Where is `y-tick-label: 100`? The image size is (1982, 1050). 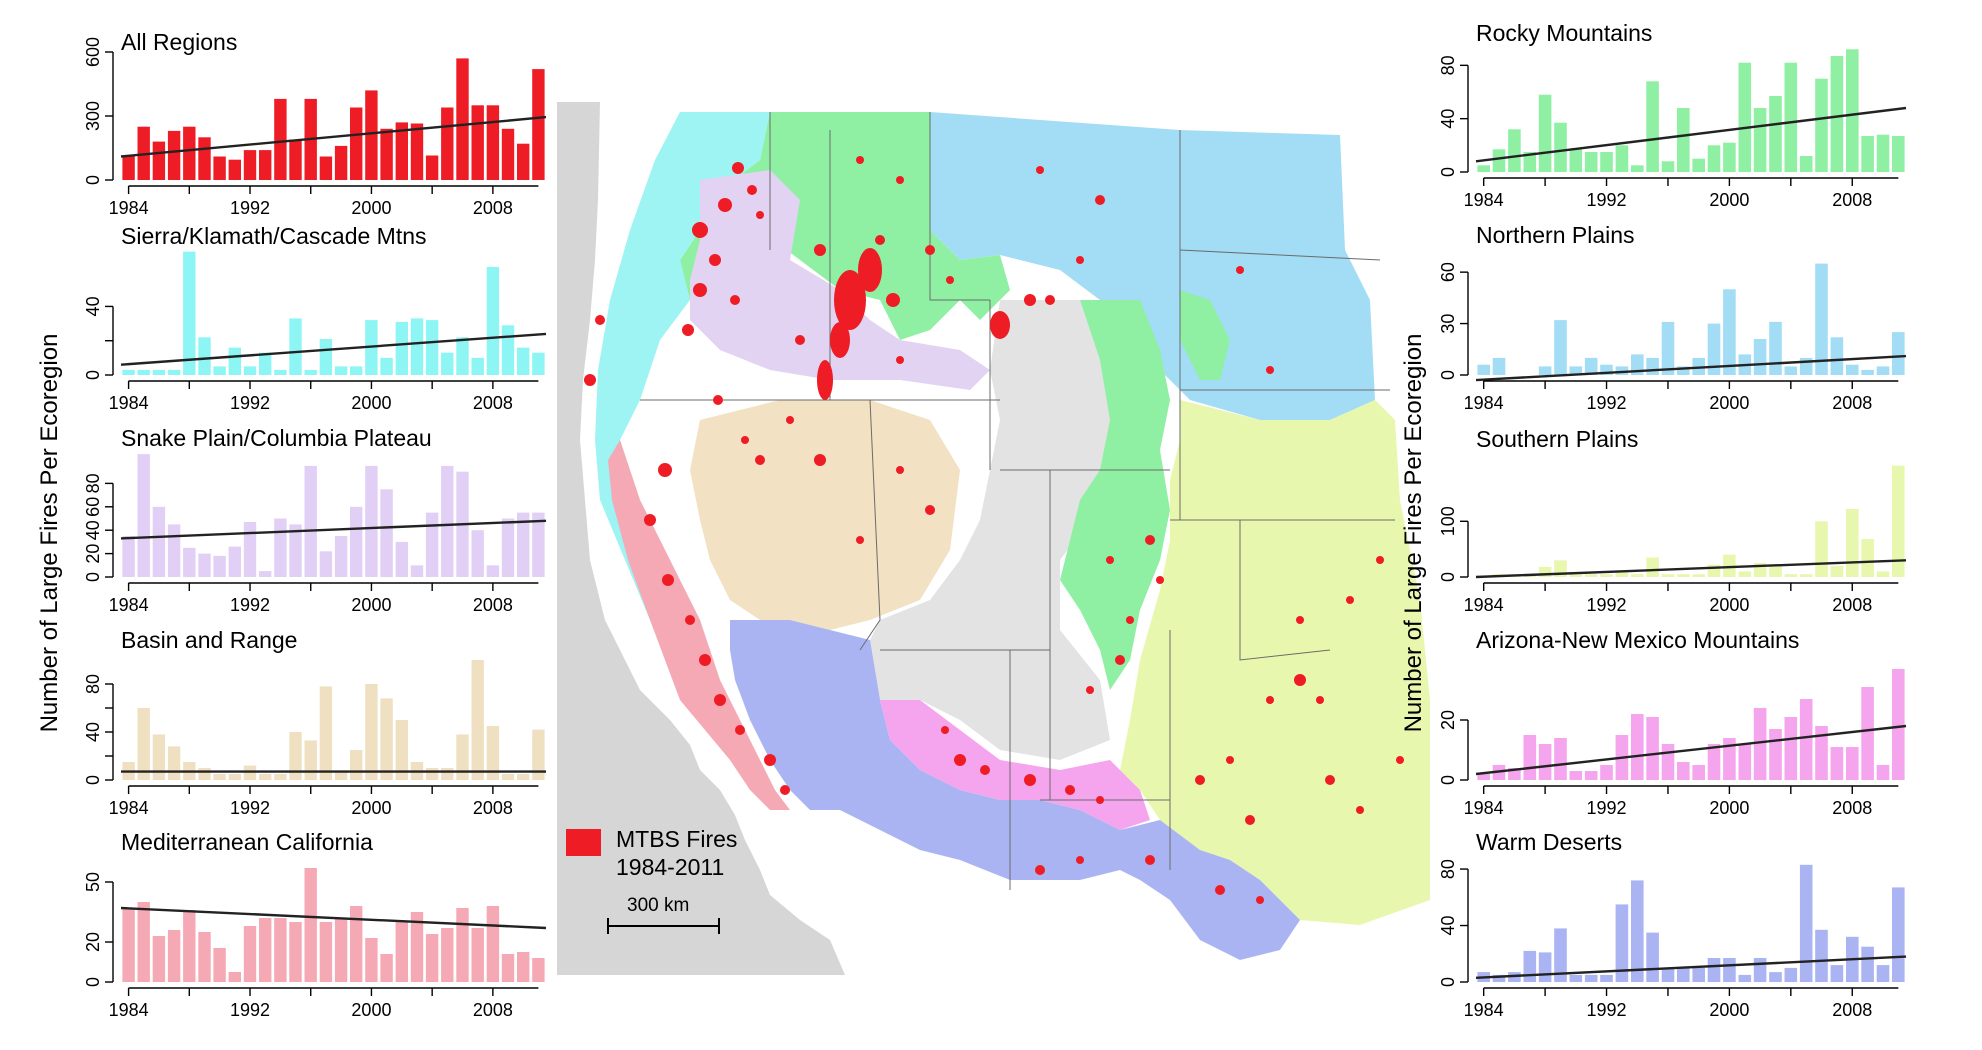 y-tick-label: 100 is located at coordinates (1448, 521).